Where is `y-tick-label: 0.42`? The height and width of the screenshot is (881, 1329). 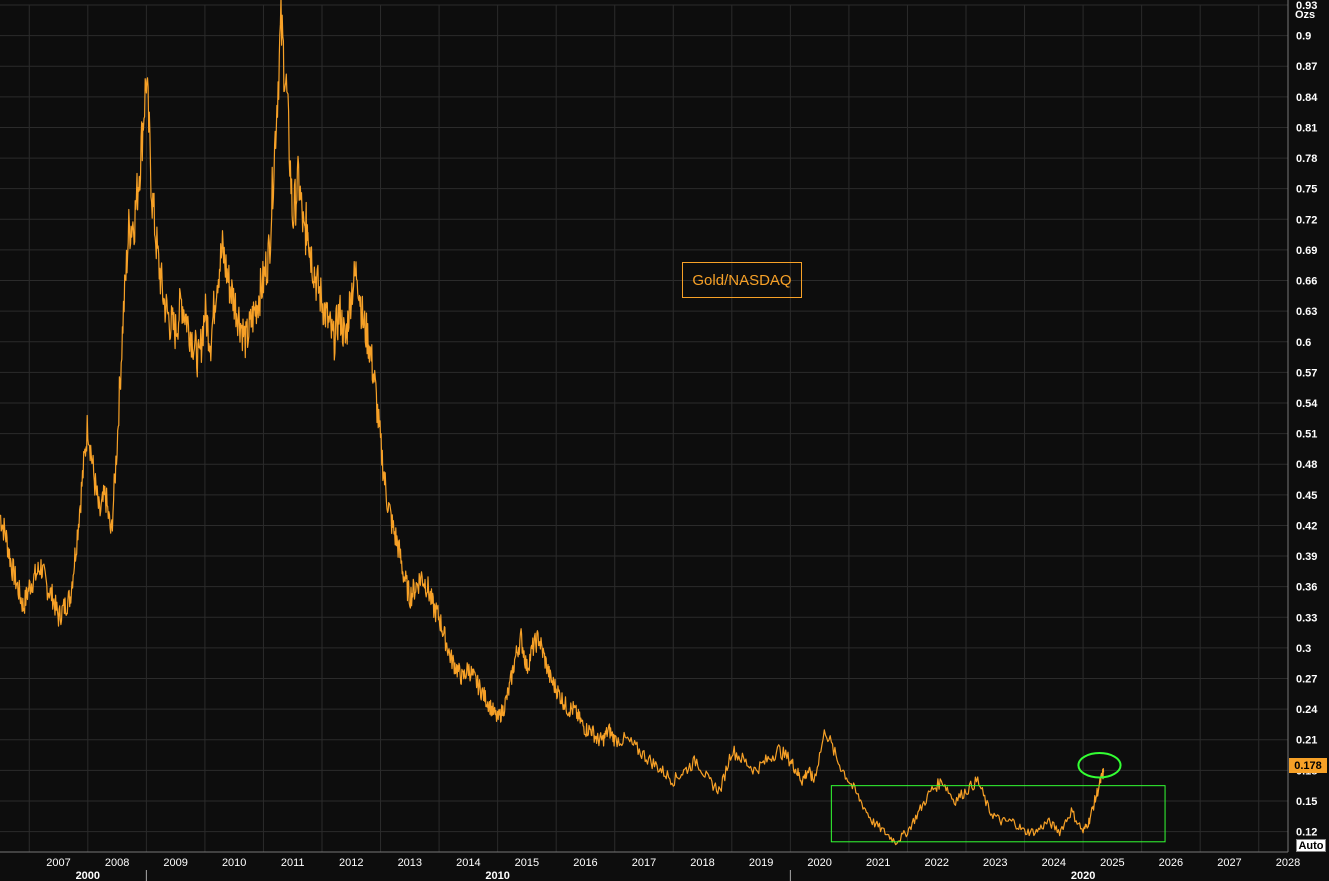 y-tick-label: 0.42 is located at coordinates (1306, 526).